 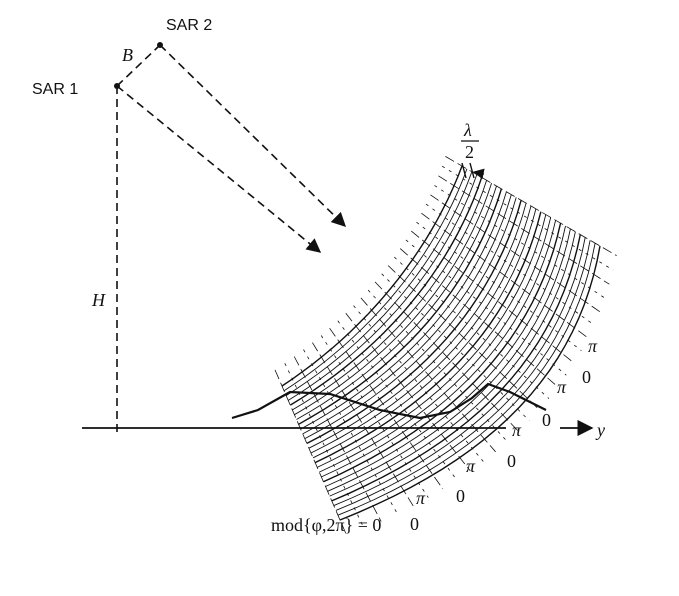 What do you see at coordinates (464, 170) in the screenshot?
I see `half-wavelength-tick-left` at bounding box center [464, 170].